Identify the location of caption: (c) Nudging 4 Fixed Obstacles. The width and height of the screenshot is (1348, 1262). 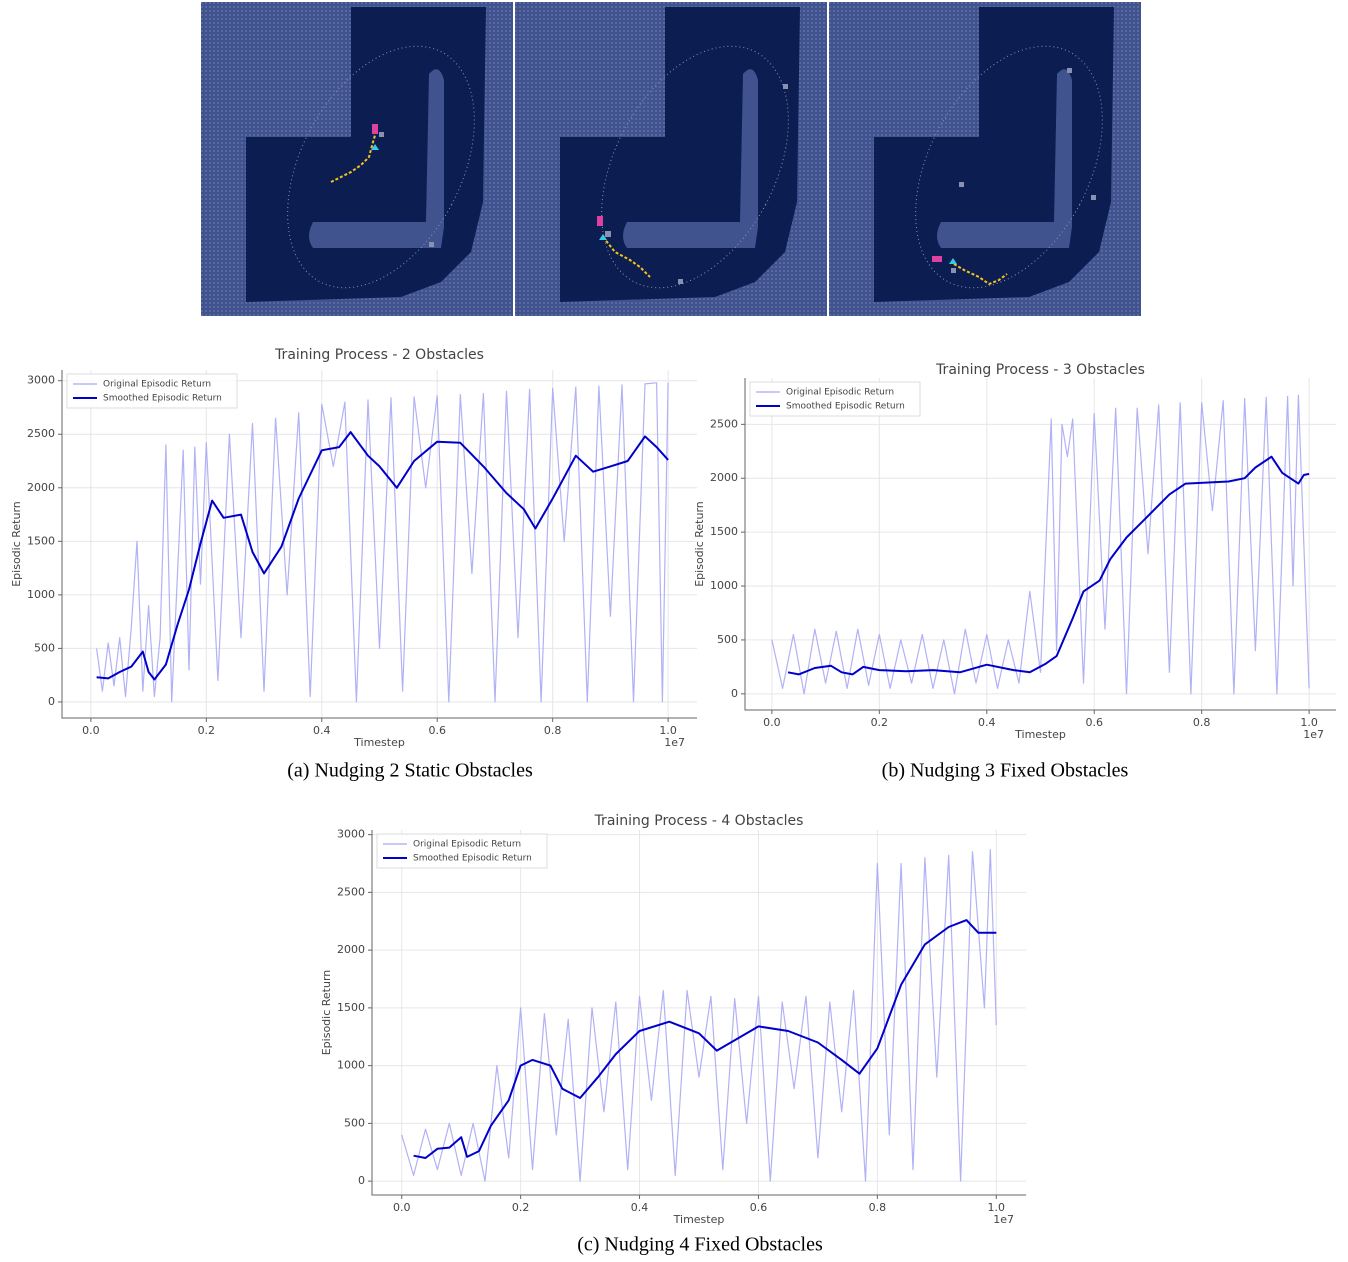
(700, 1245).